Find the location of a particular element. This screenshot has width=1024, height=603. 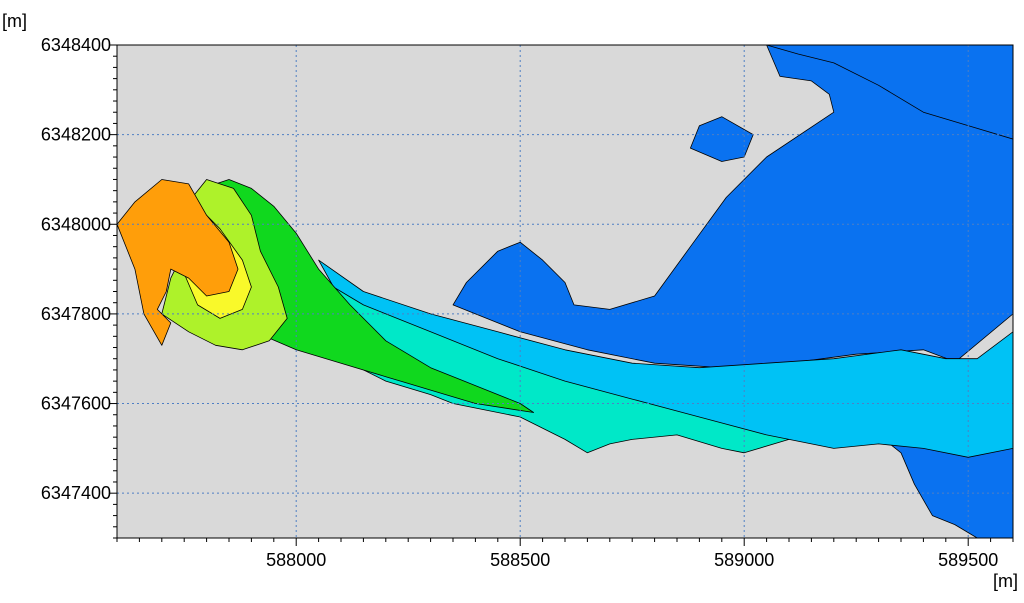

y-tick-label: 6347400 is located at coordinates (76, 493).